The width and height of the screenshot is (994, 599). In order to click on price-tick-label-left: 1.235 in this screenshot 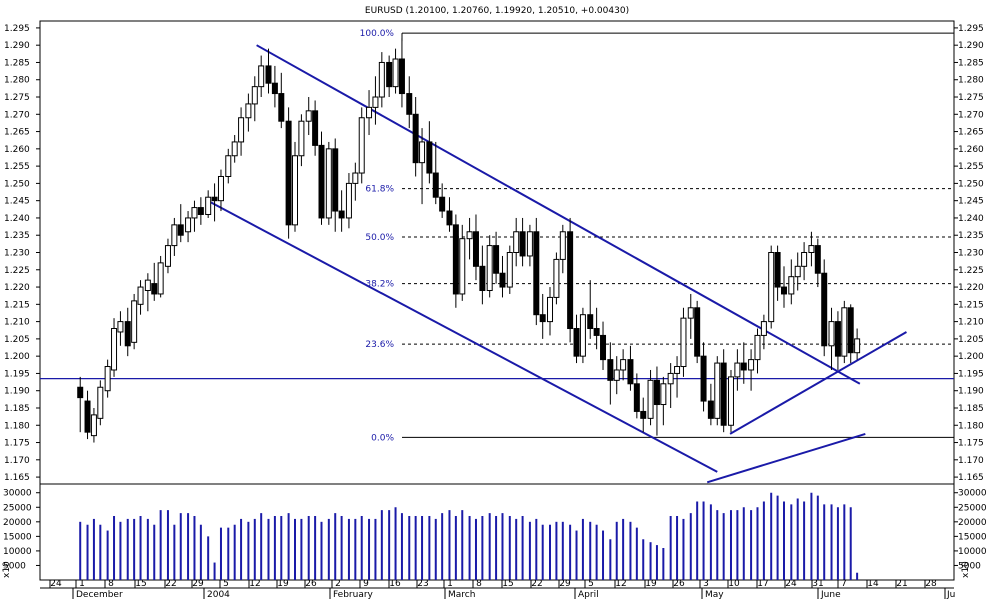, I will do `click(17, 236)`.